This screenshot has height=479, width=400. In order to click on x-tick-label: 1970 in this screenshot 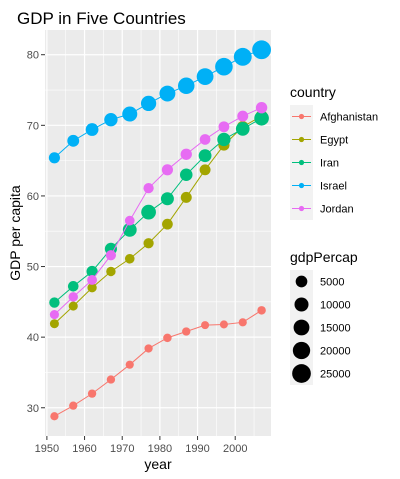, I will do `click(122, 449)`.